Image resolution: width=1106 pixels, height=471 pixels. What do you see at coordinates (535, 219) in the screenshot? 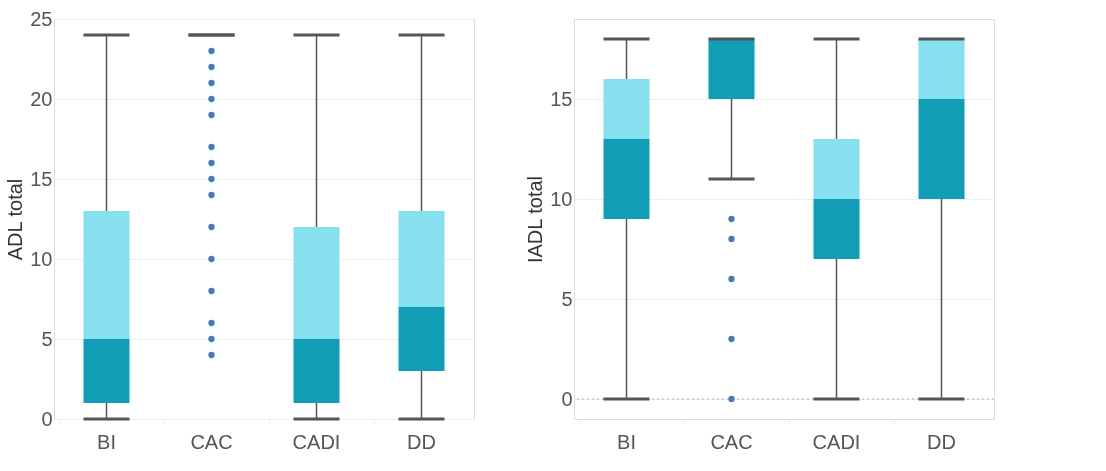
I see `y-axis-title: IADL total` at bounding box center [535, 219].